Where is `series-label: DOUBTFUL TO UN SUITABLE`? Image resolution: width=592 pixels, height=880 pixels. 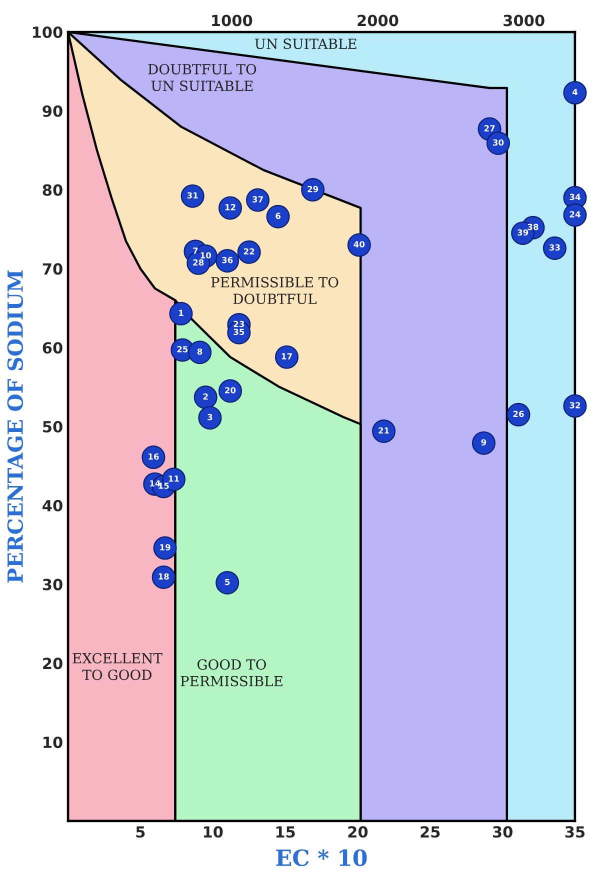
series-label: DOUBTFUL TO UN SUITABLE is located at coordinates (202, 78).